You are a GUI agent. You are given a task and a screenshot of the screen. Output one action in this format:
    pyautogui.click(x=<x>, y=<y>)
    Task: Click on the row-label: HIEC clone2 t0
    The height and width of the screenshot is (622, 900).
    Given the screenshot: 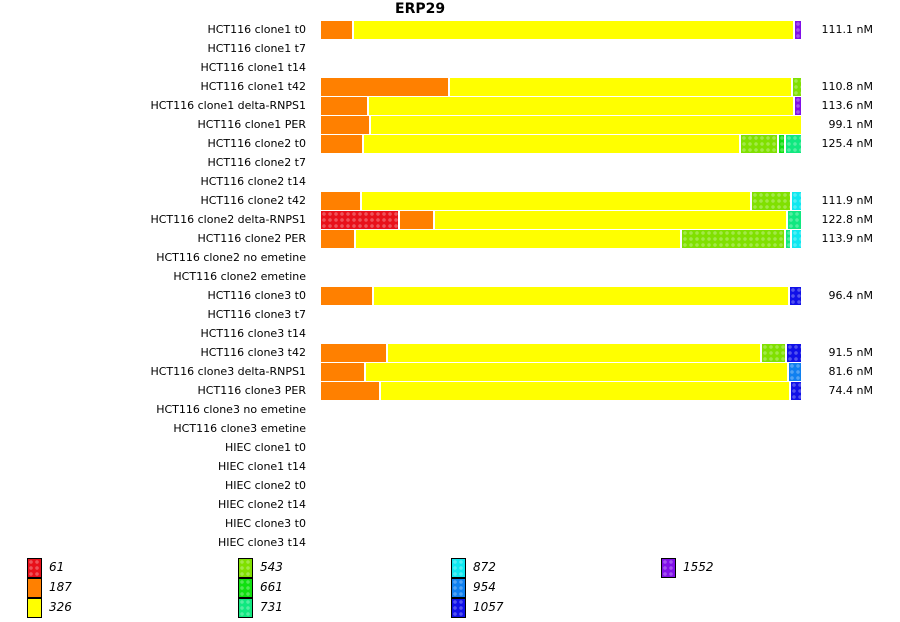 What is the action you would take?
    pyautogui.click(x=265, y=485)
    